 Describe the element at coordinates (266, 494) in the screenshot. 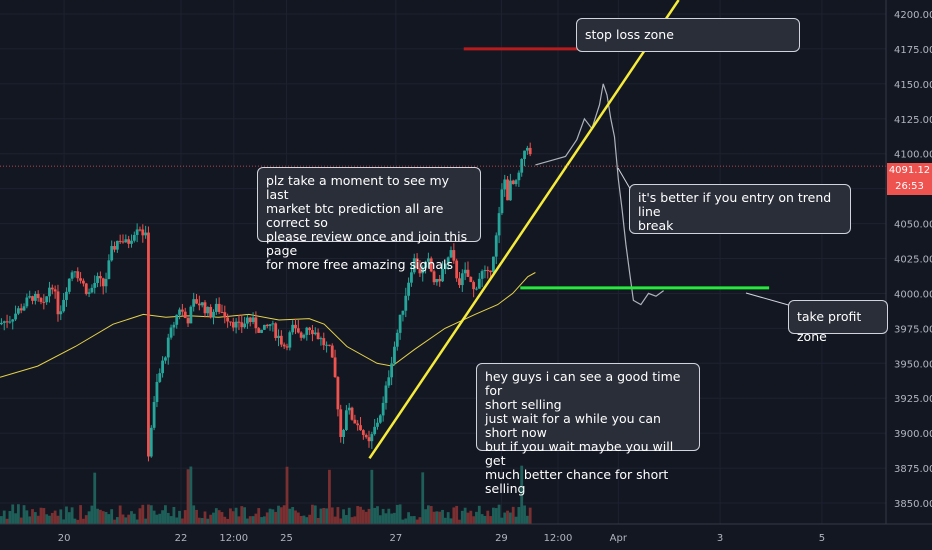

I see `volume-bars` at that location.